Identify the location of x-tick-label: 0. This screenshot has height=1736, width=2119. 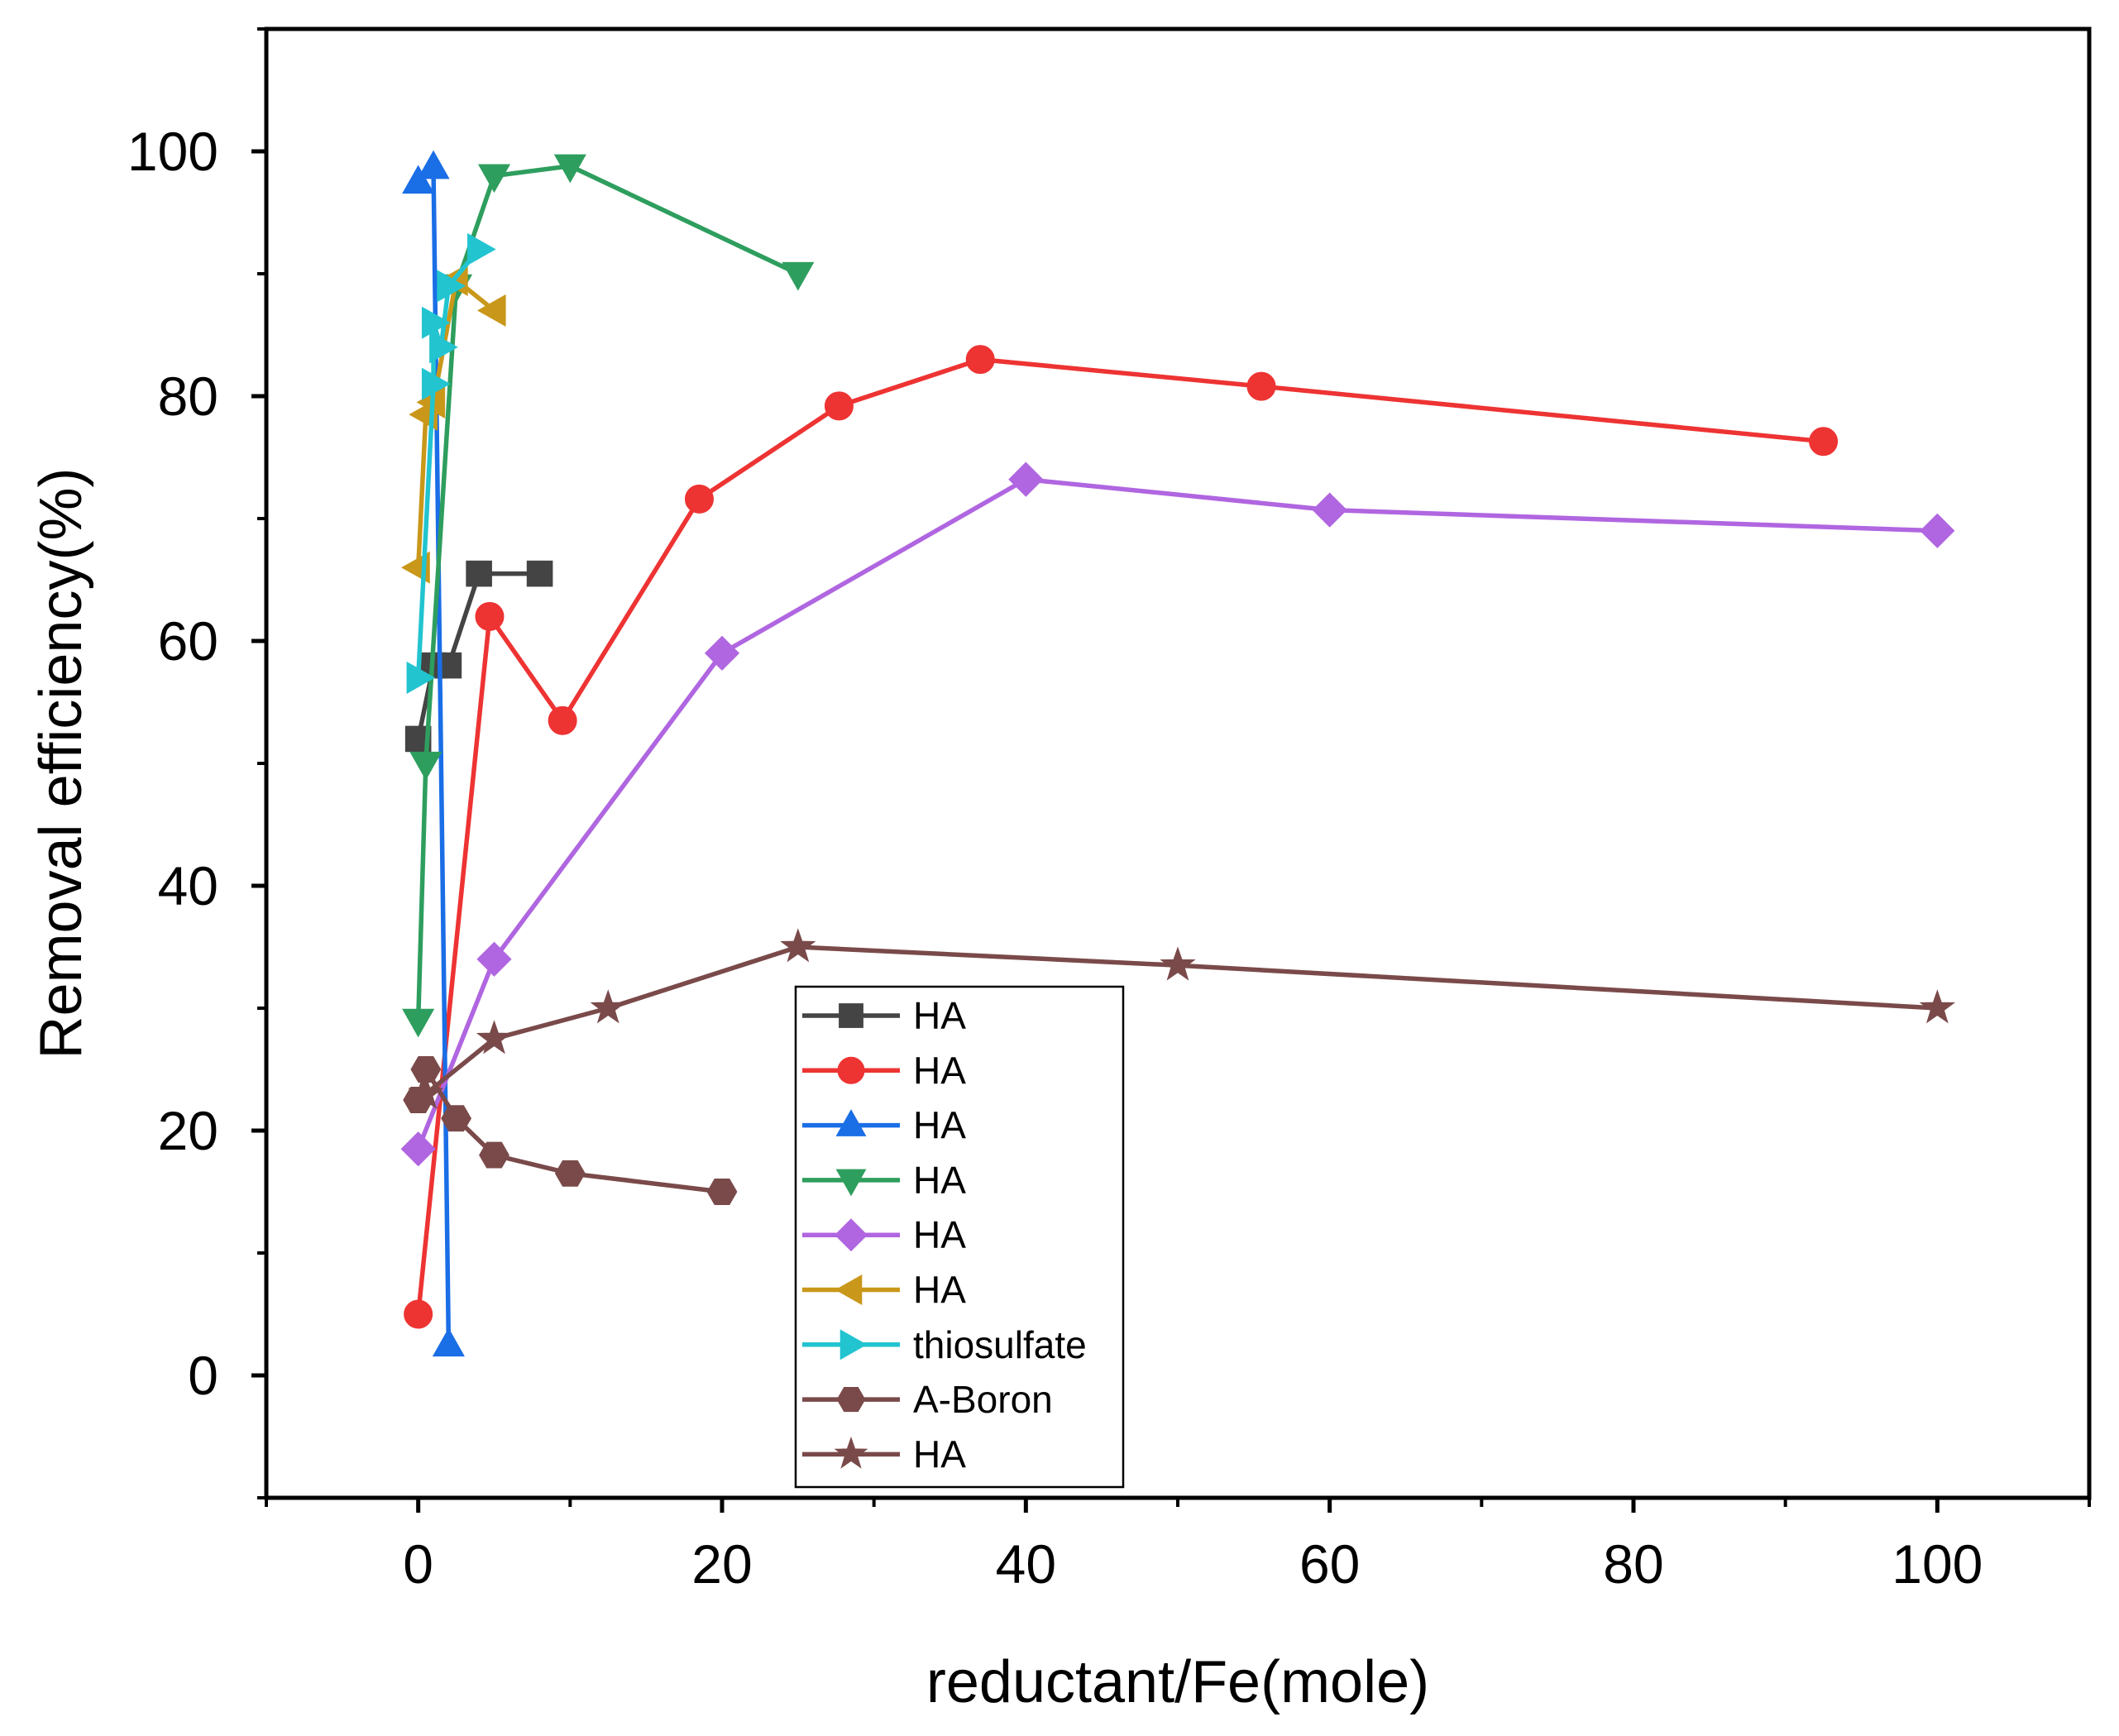
(418, 1564).